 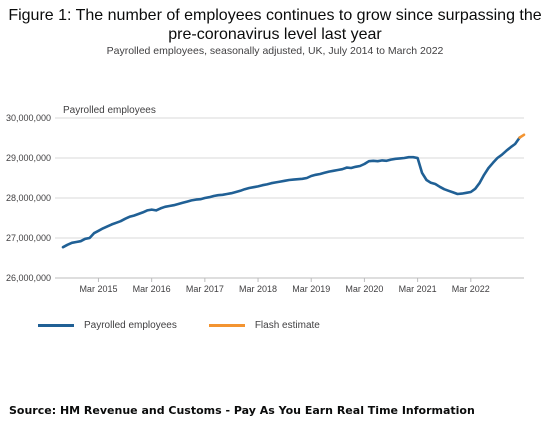 What do you see at coordinates (522, 136) in the screenshot?
I see `series-line-flash-estimate` at bounding box center [522, 136].